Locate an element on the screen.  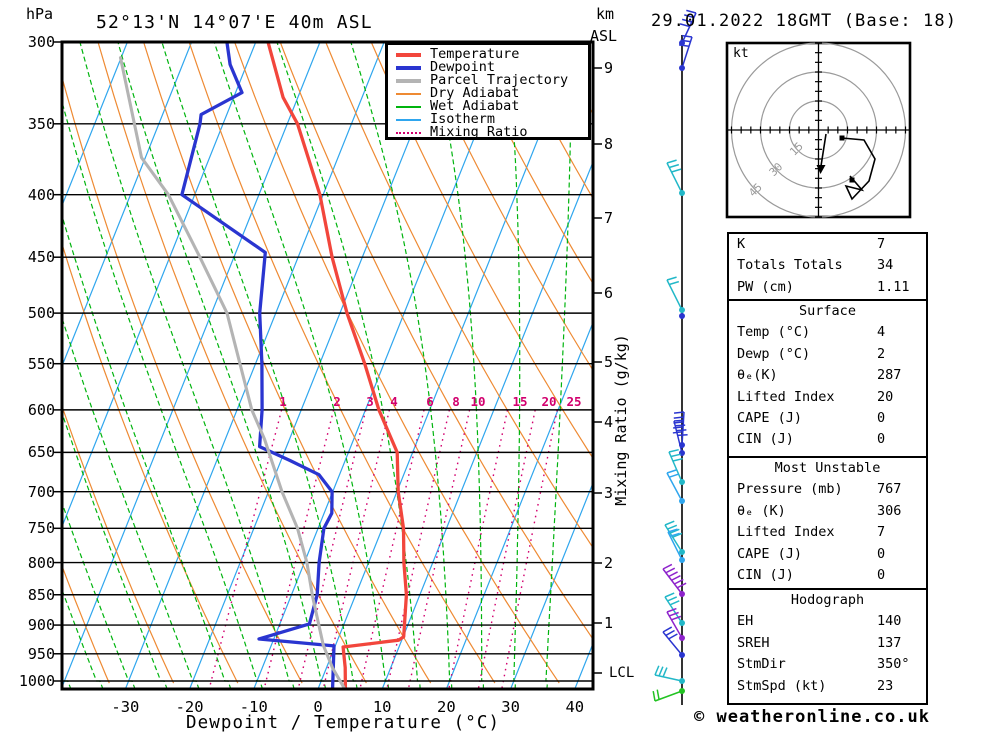
legend-label: Dry Adiabat is located at coordinates (475, 93).